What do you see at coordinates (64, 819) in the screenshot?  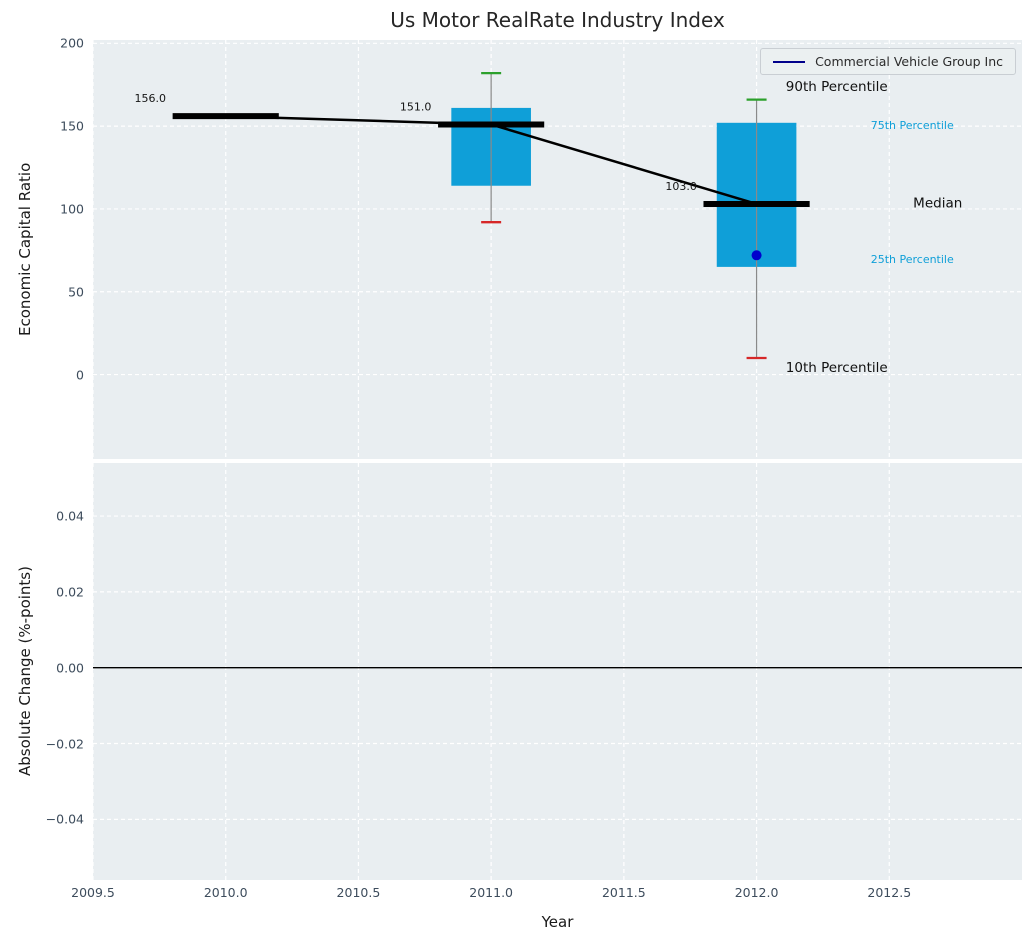 I see `y-tick-label: −0.04` at bounding box center [64, 819].